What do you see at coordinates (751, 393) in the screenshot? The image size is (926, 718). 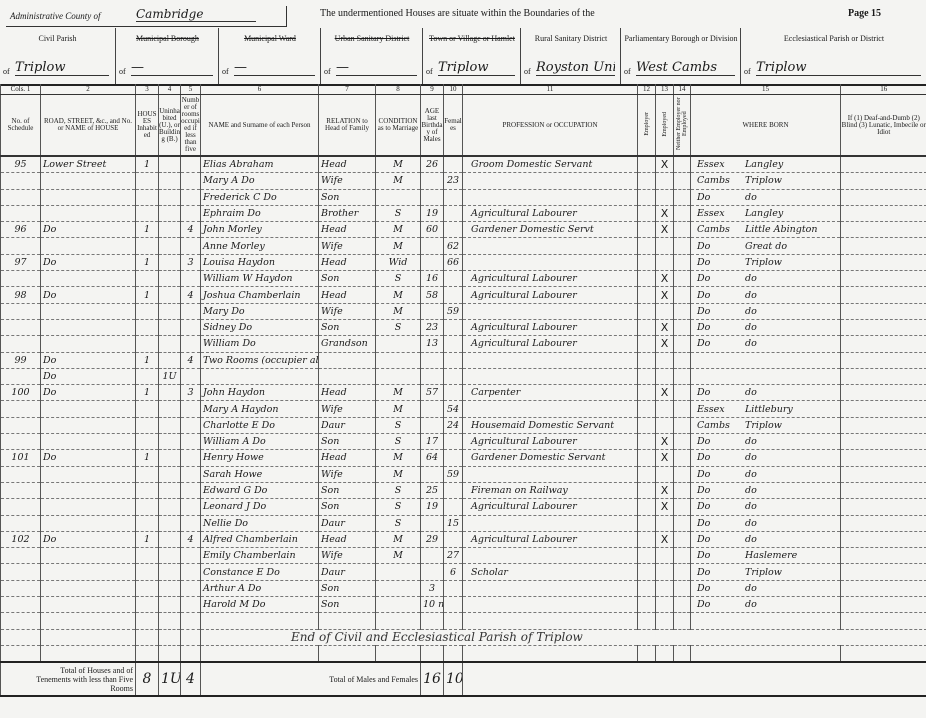 I see `born-place: do` at bounding box center [751, 393].